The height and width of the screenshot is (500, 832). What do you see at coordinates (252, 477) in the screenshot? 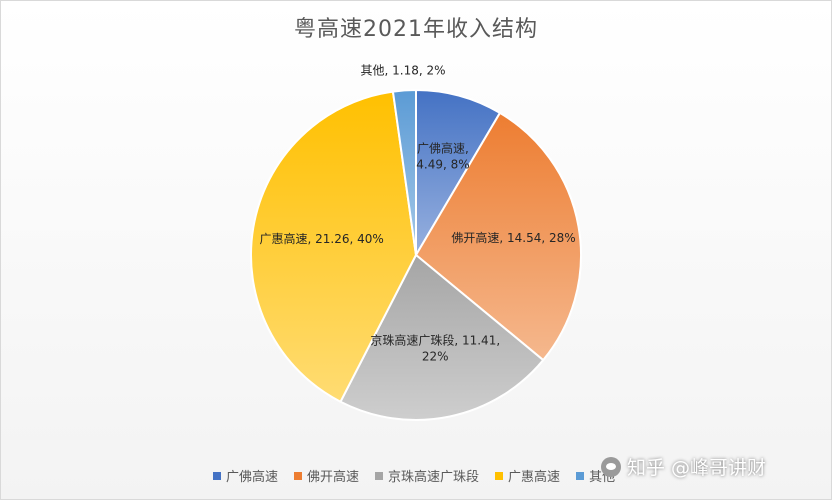
I see `legend-label: 广佛高速` at bounding box center [252, 477].